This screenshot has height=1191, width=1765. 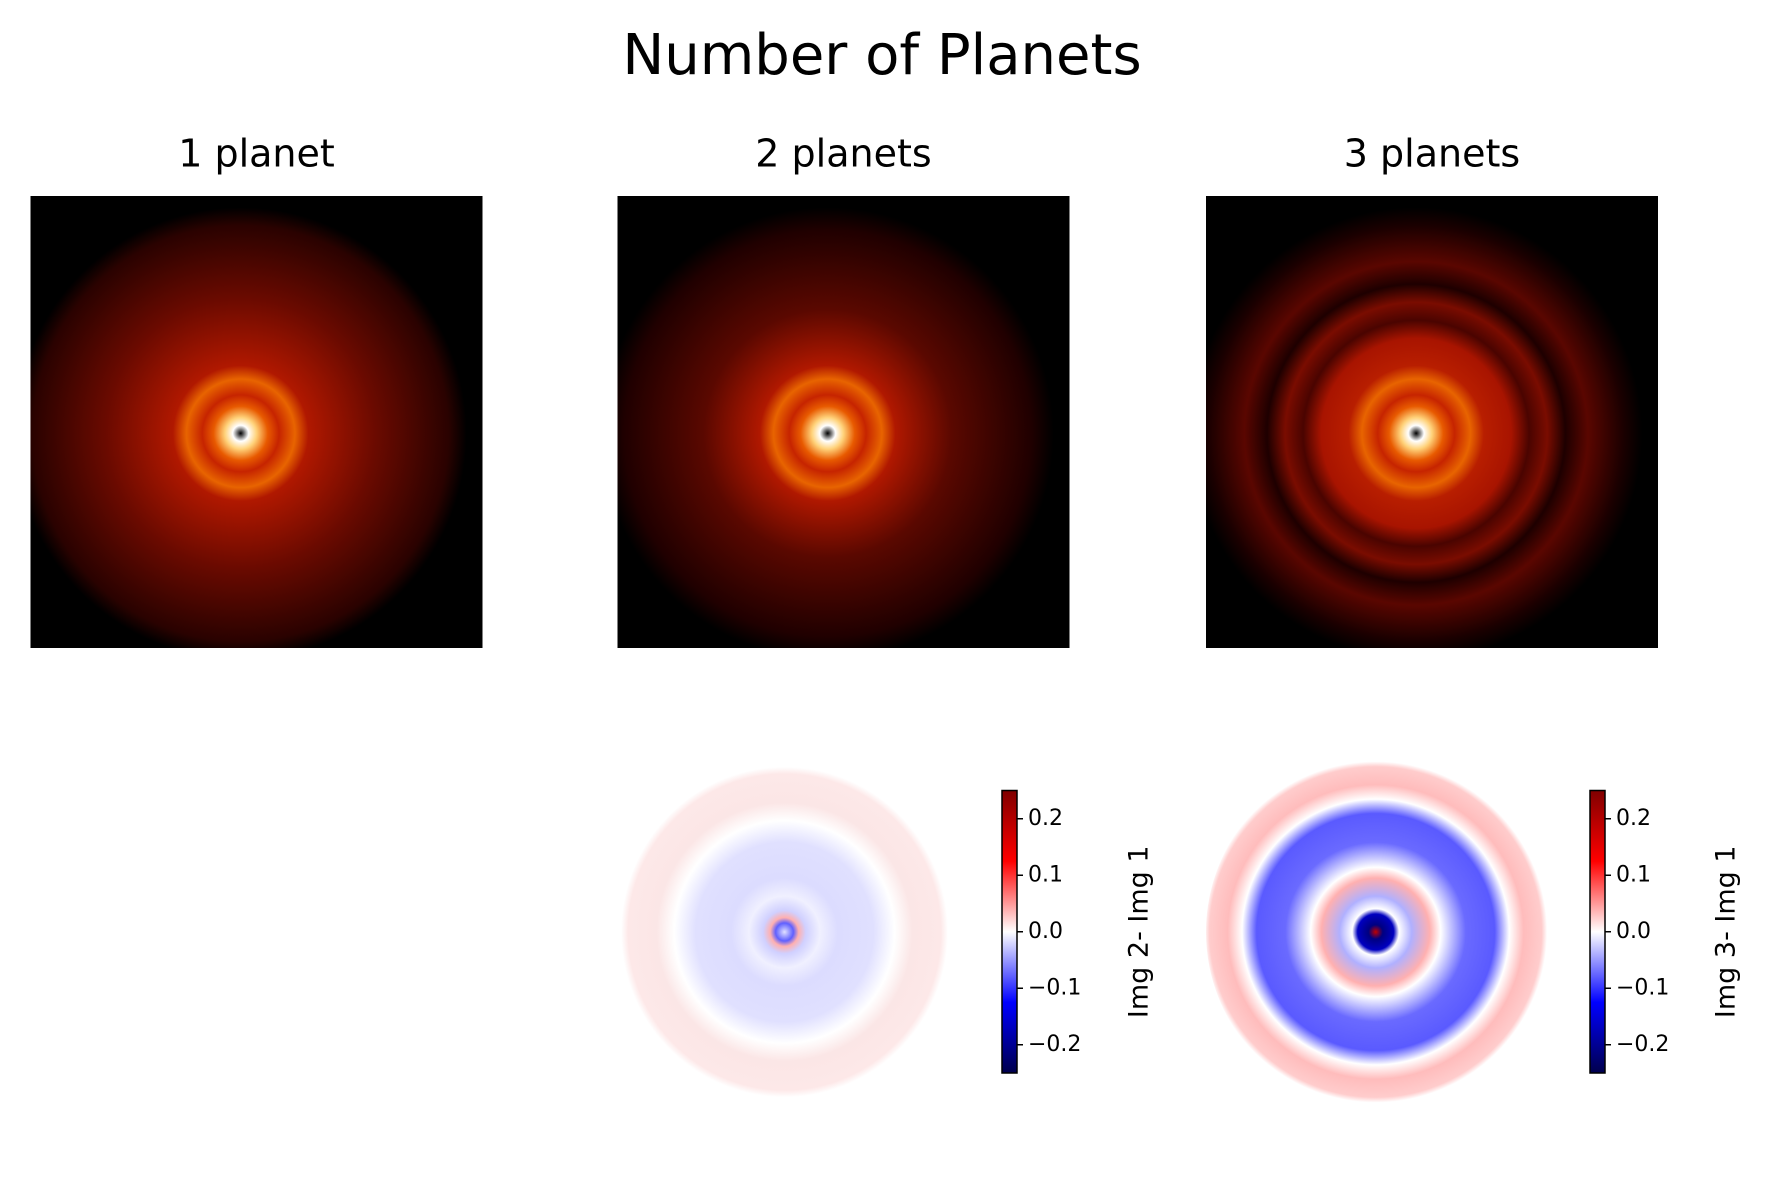 What do you see at coordinates (843, 154) in the screenshot?
I see `panel-title: 2 planets` at bounding box center [843, 154].